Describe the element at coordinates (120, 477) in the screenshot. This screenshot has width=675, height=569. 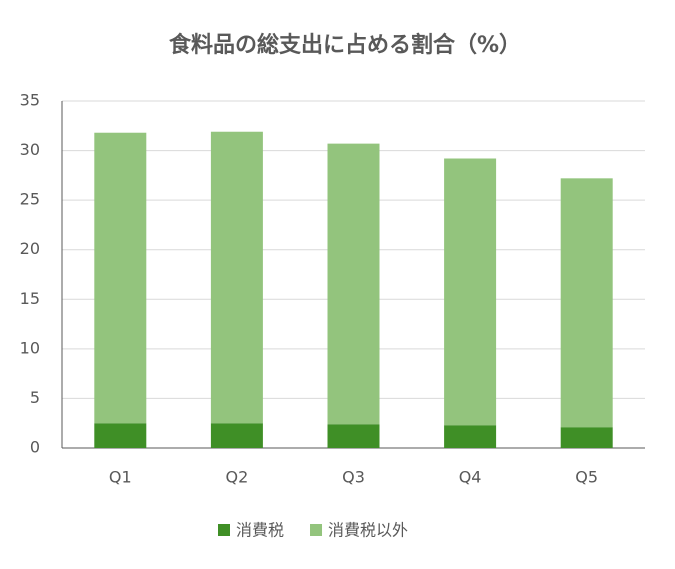
I see `x-tick-label: Q1` at that location.